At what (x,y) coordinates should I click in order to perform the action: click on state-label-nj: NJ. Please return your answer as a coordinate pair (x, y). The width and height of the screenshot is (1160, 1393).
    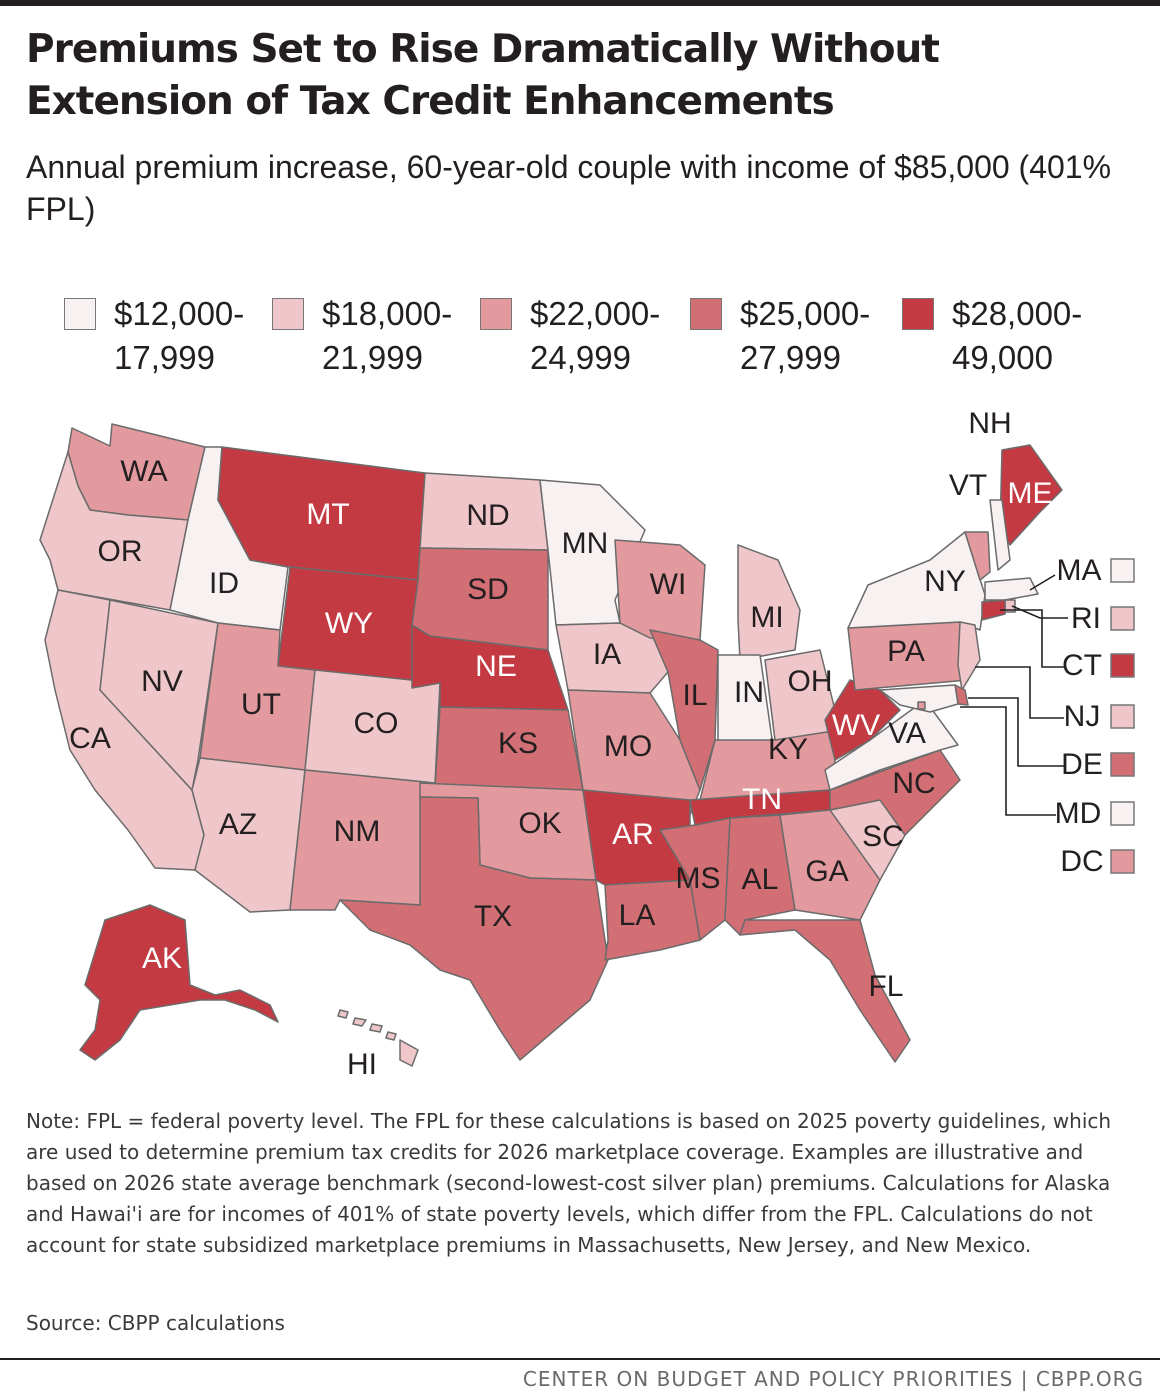
    Looking at the image, I should click on (1082, 716).